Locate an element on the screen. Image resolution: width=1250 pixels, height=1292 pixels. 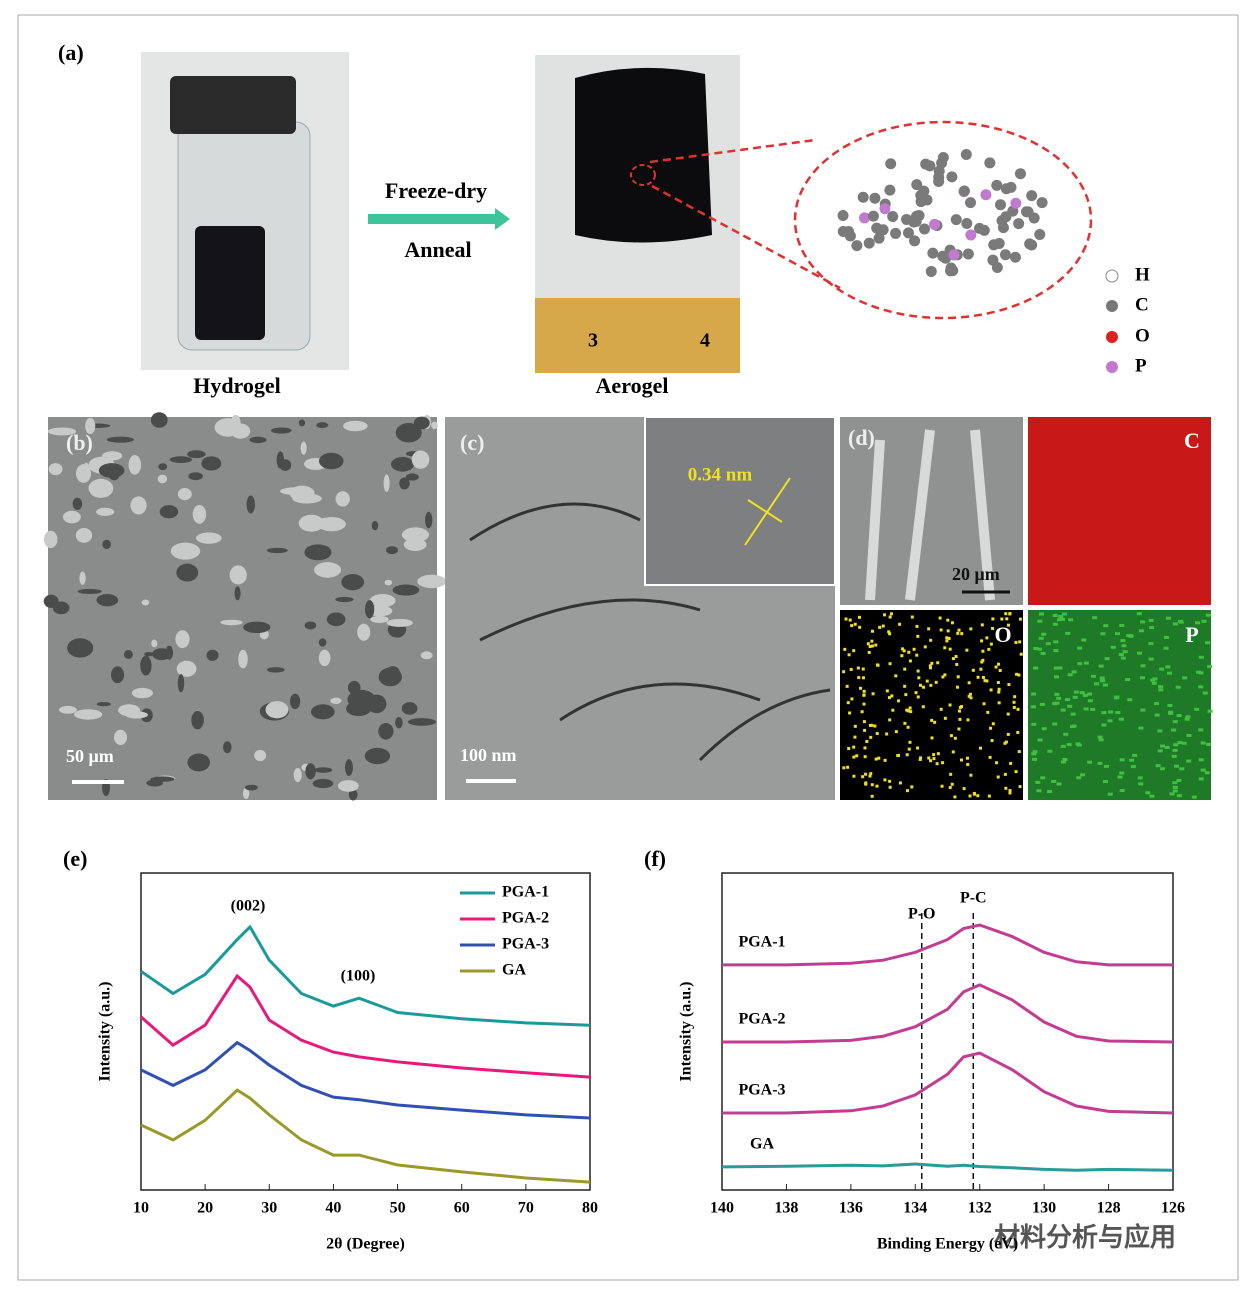
lattice-mark is located at coordinates (765, 511).